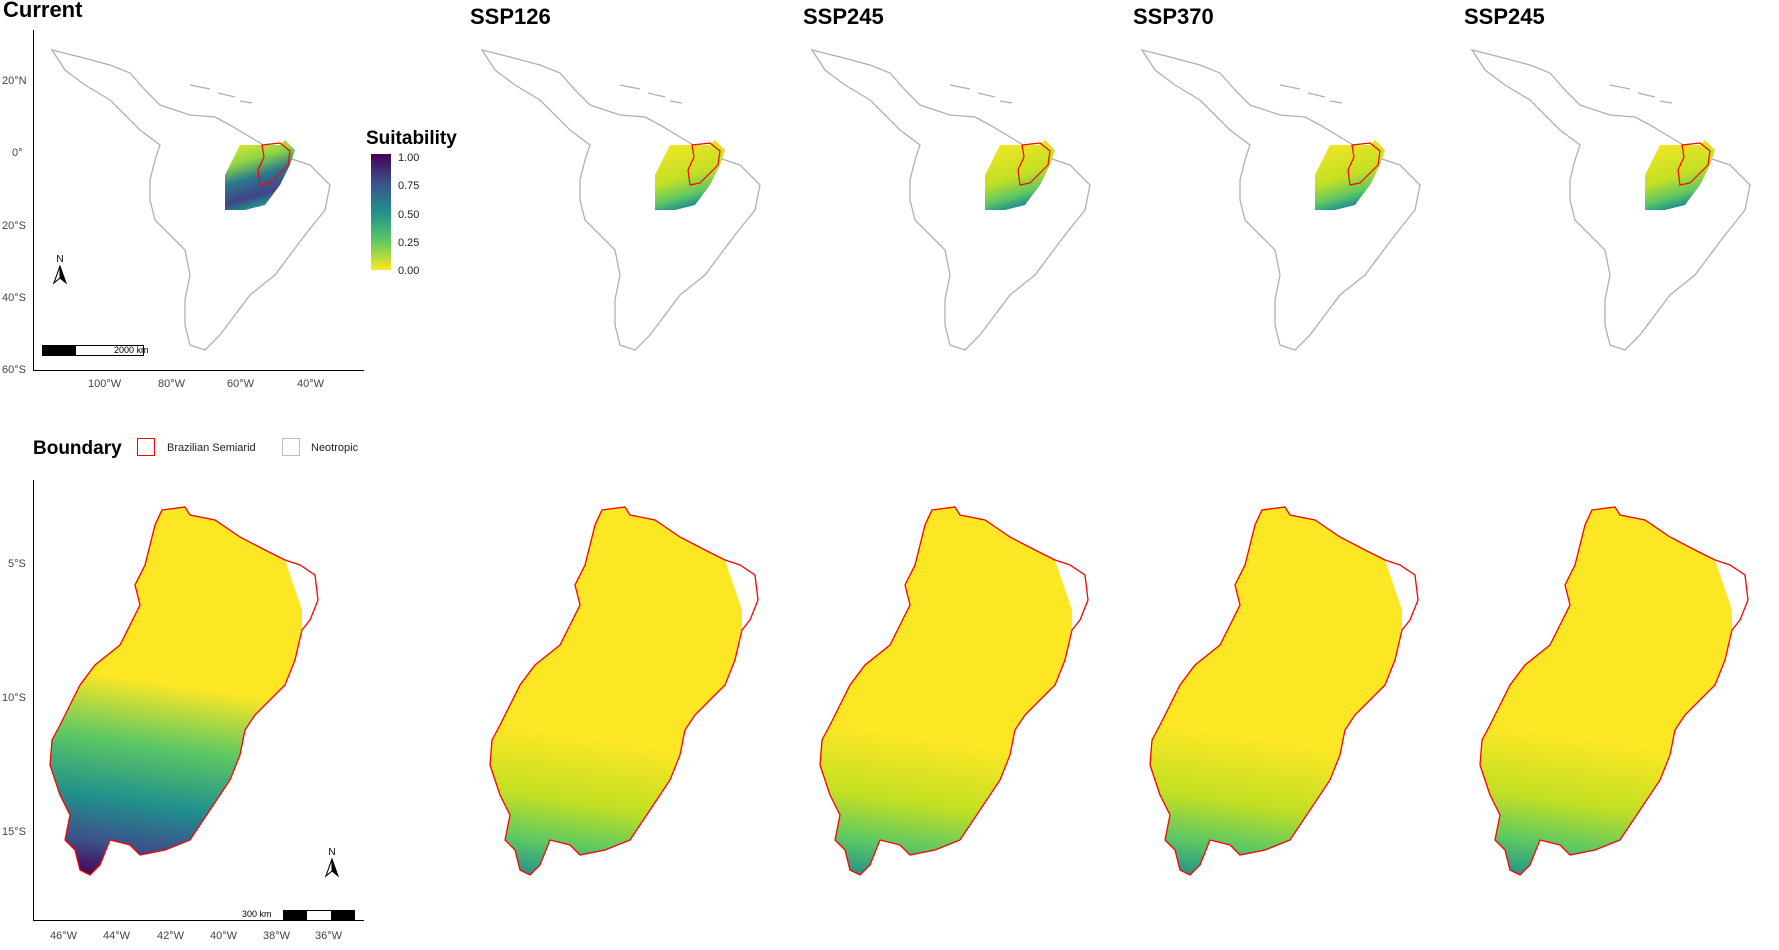  What do you see at coordinates (381, 212) in the screenshot?
I see `legend-colorbar` at bounding box center [381, 212].